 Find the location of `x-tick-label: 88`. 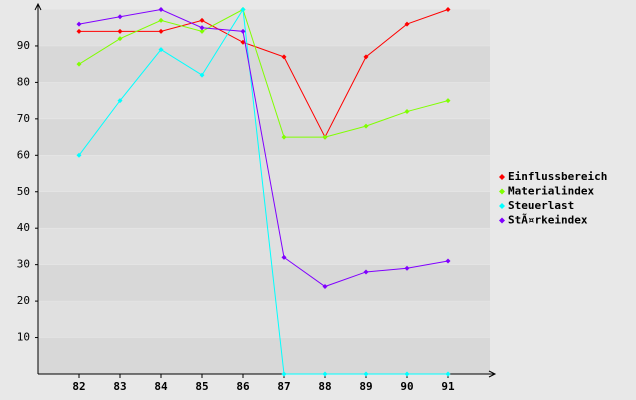

x-tick-label: 88 is located at coordinates (324, 386).